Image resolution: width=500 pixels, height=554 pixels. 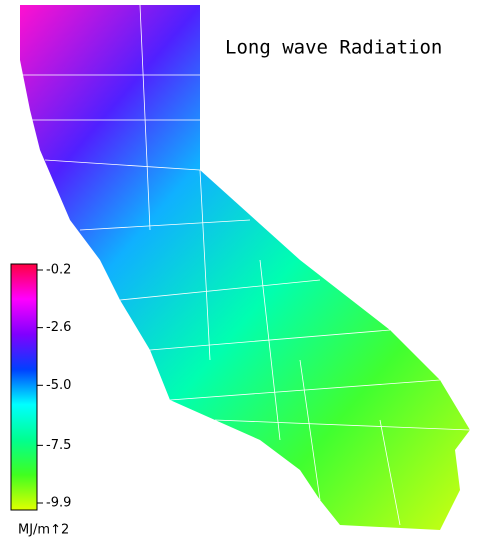 What do you see at coordinates (58, 270) in the screenshot?
I see `colorbar-tick-label: -0.2` at bounding box center [58, 270].